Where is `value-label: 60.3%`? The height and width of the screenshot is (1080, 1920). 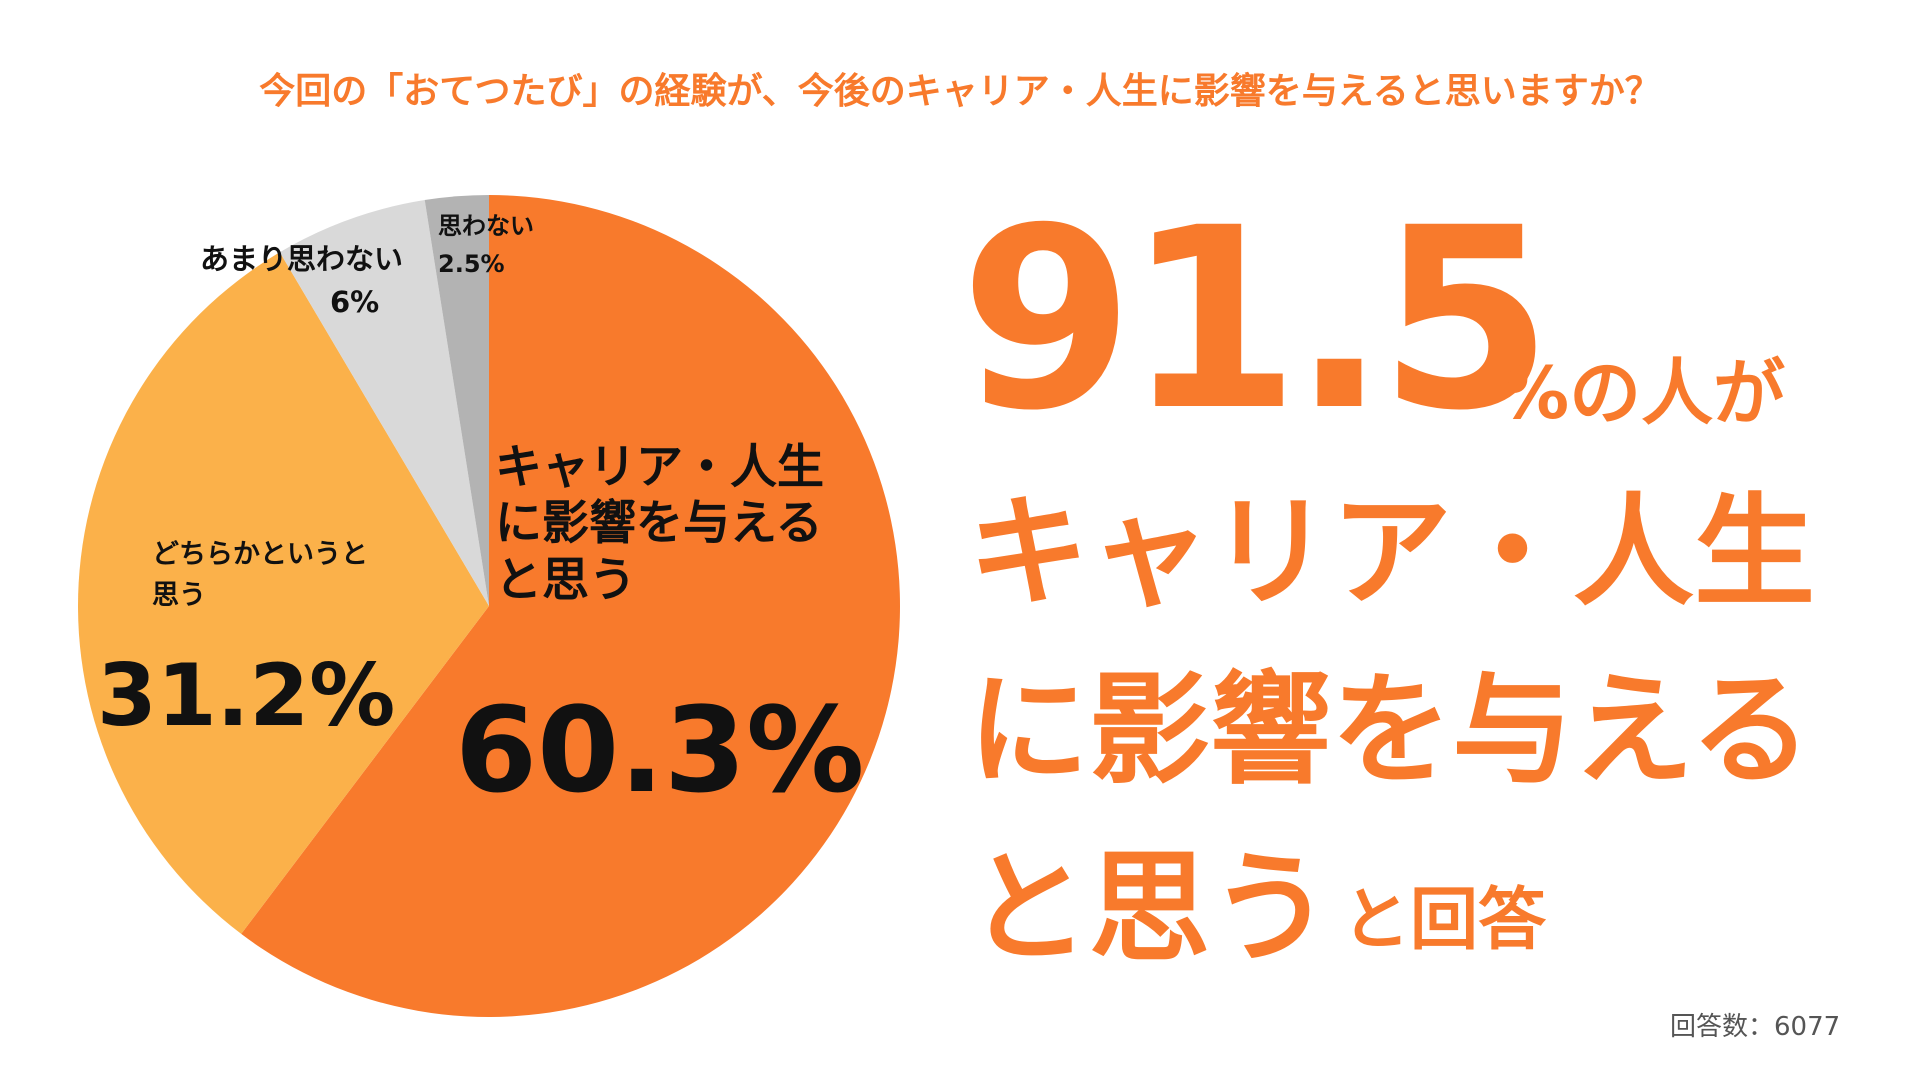
value-label: 60.3% is located at coordinates (660, 750).